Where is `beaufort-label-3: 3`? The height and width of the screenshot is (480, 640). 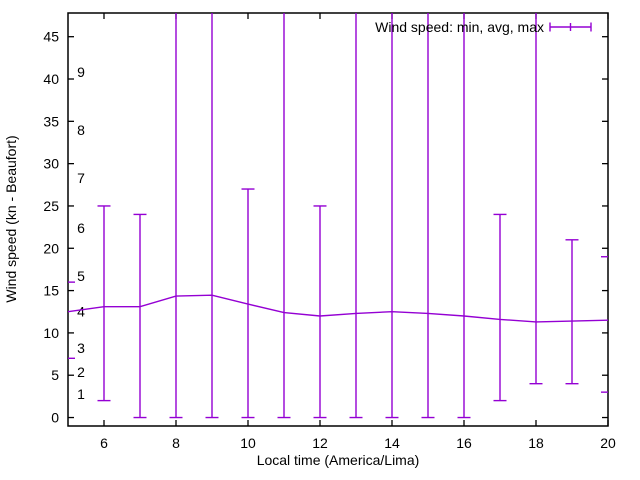
beaufort-label-3: 3 is located at coordinates (81, 348).